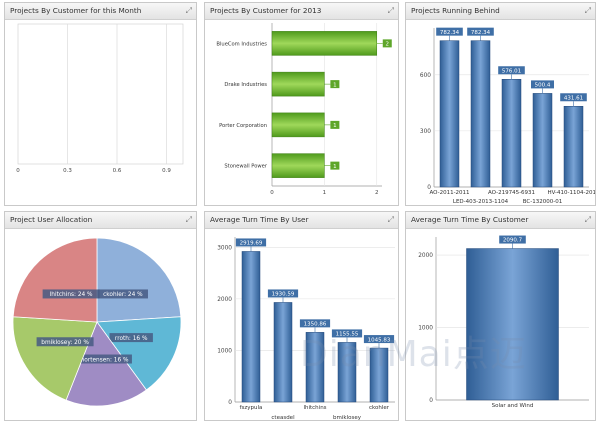  I want to click on panel-title: Project User Allocation, so click(51, 219).